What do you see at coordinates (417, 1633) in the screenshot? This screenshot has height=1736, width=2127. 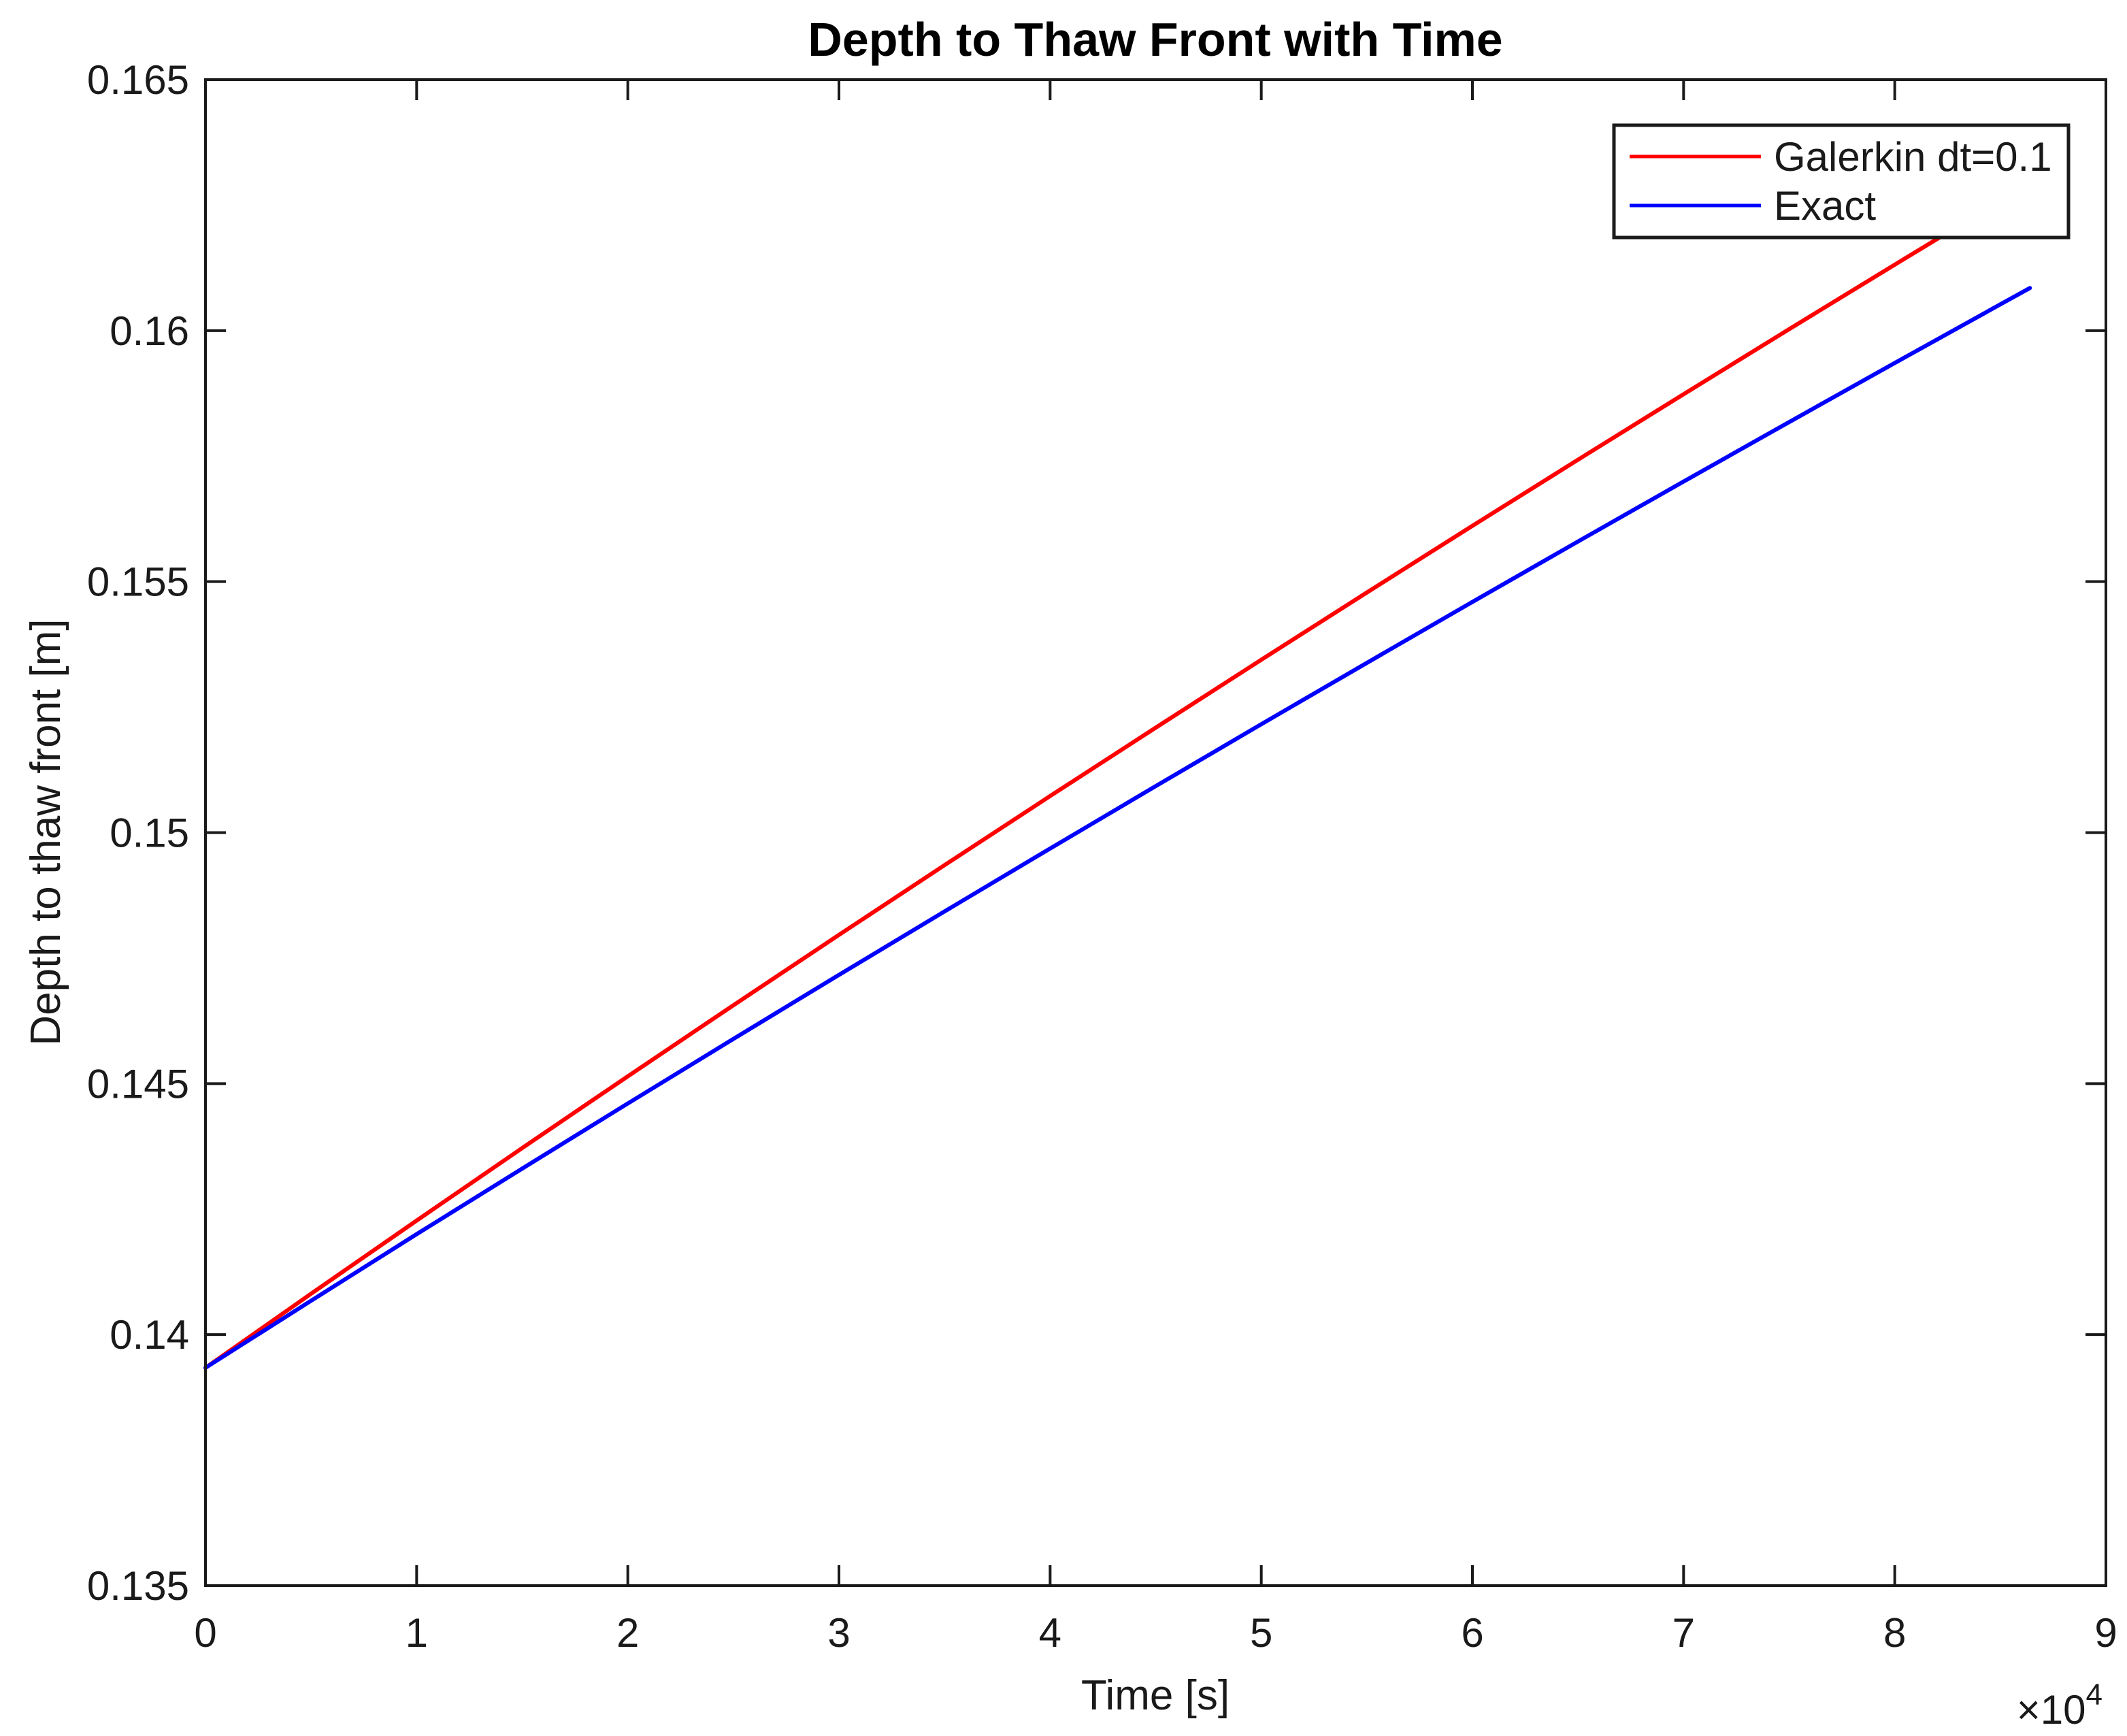 I see `x-tick-label: 1` at bounding box center [417, 1633].